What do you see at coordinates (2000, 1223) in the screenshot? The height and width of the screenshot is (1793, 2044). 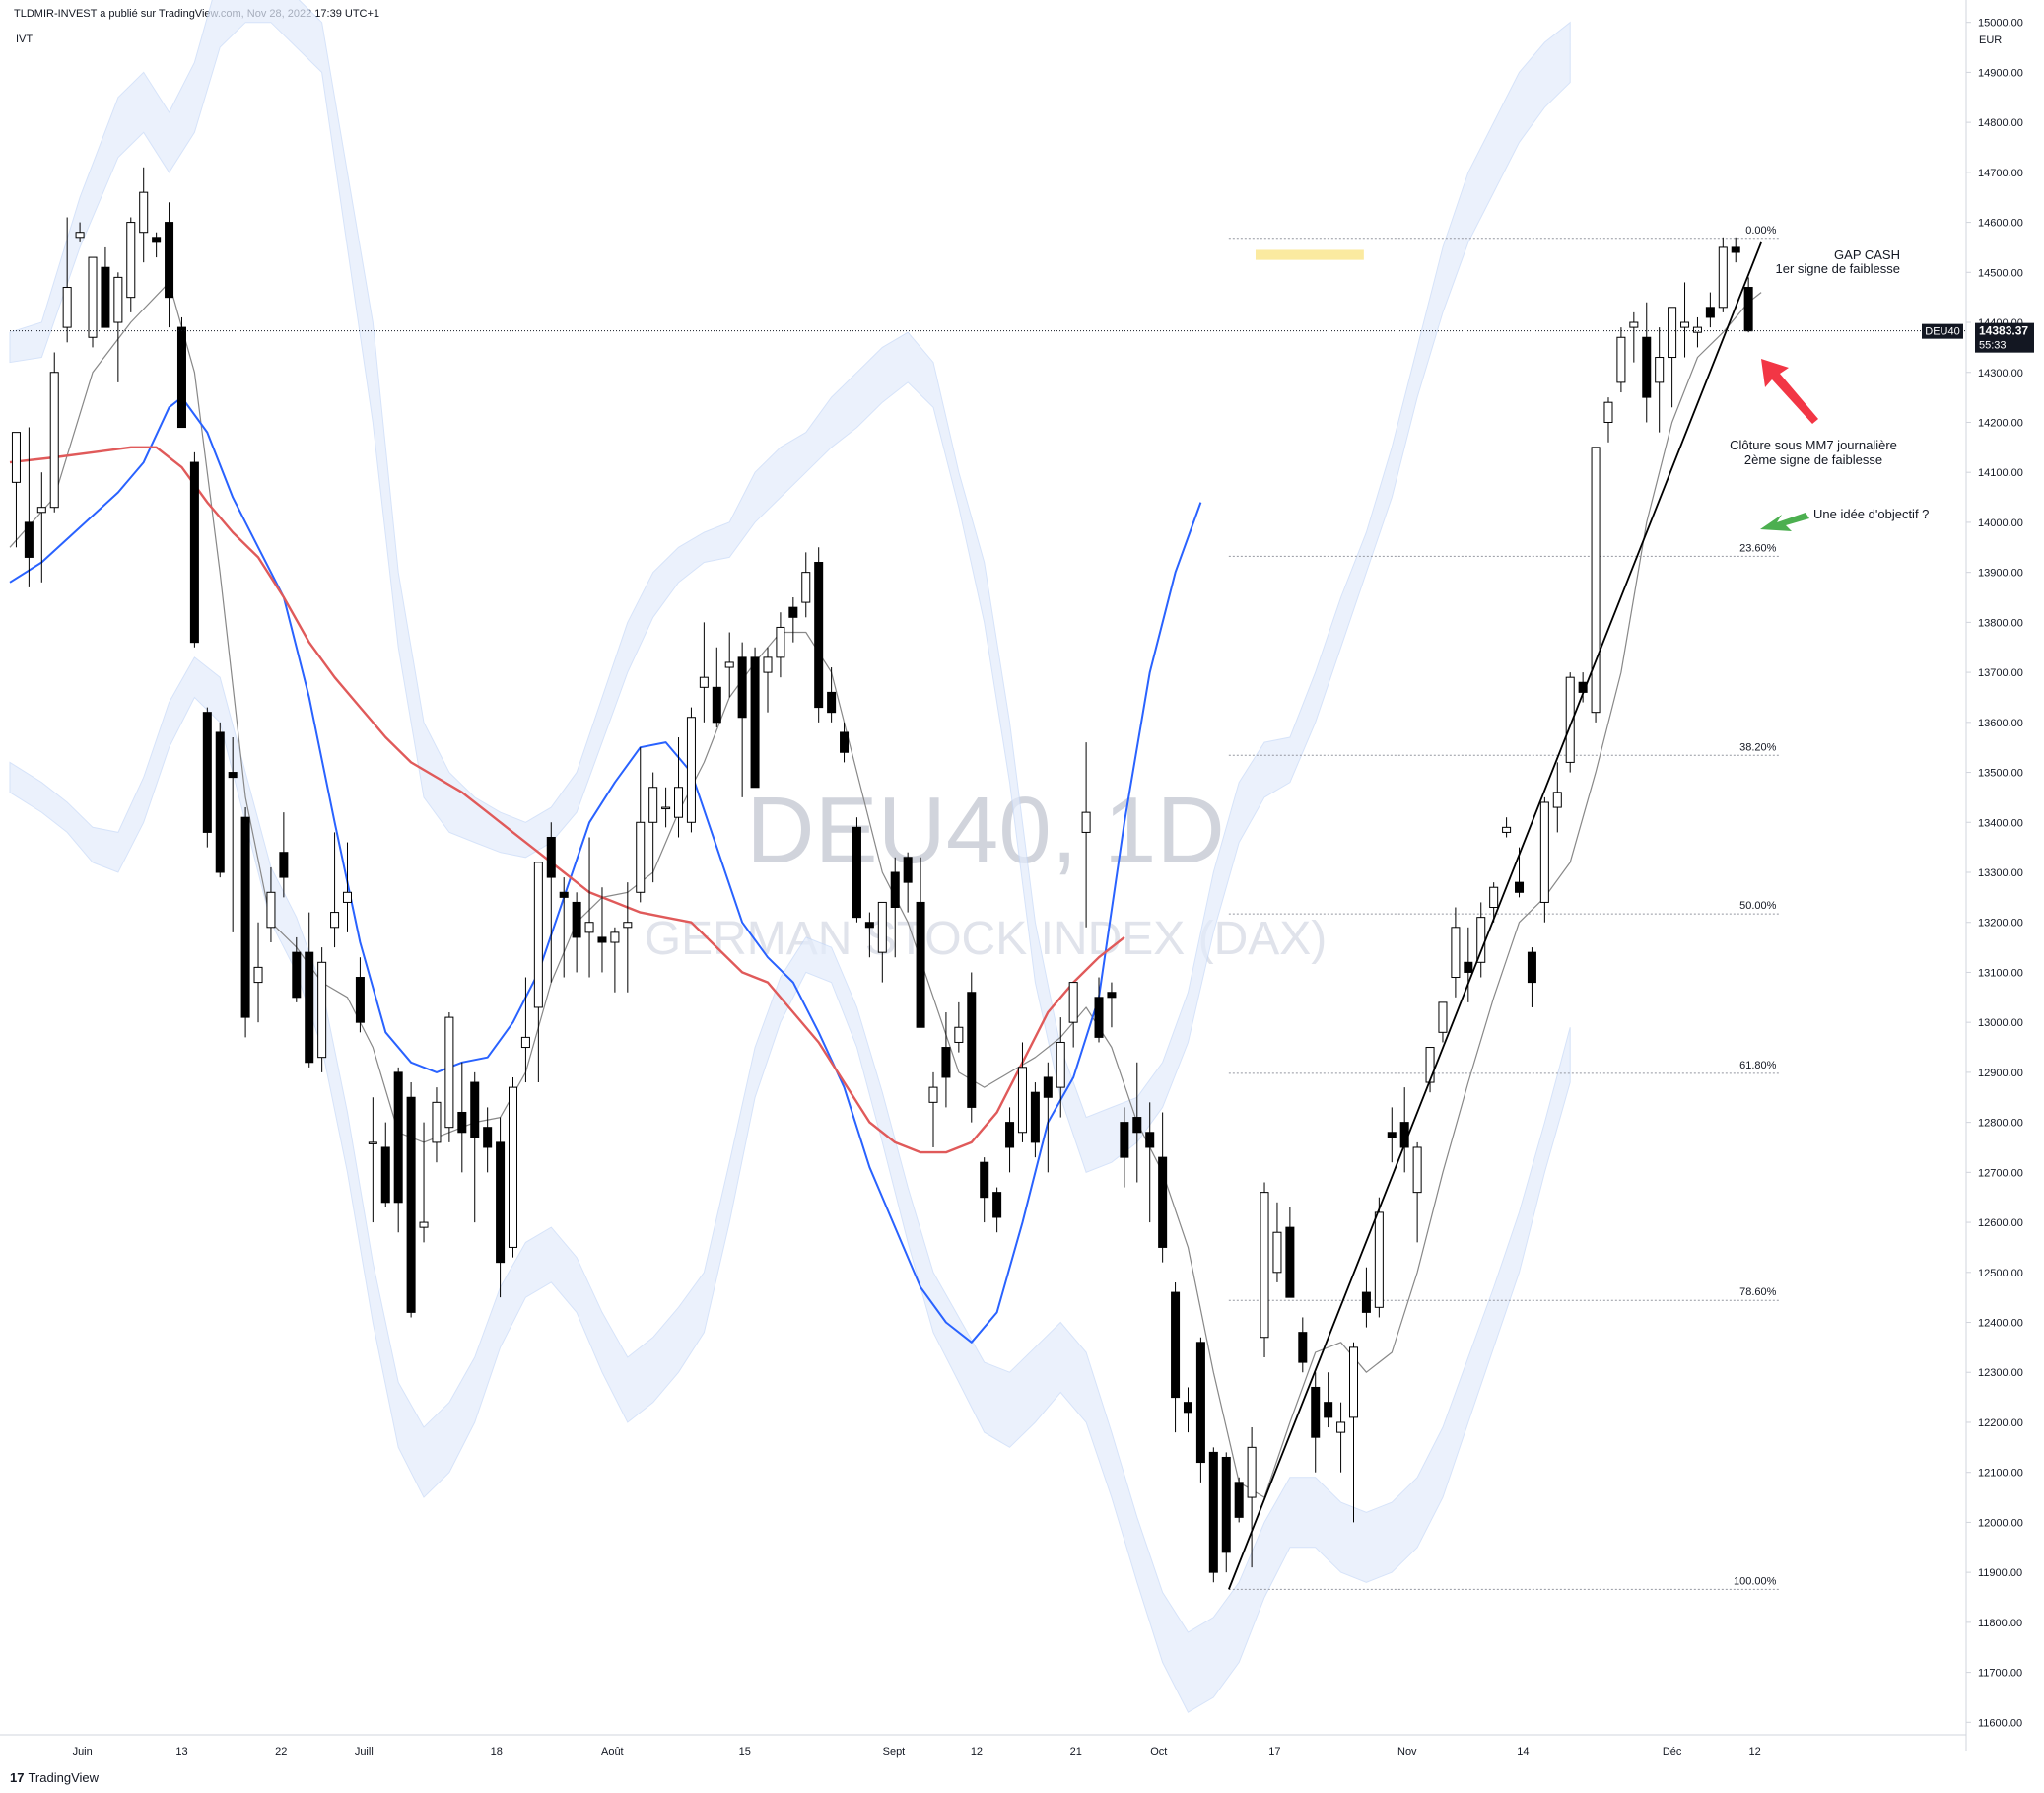 I see `price-tick-label: 12600.00` at bounding box center [2000, 1223].